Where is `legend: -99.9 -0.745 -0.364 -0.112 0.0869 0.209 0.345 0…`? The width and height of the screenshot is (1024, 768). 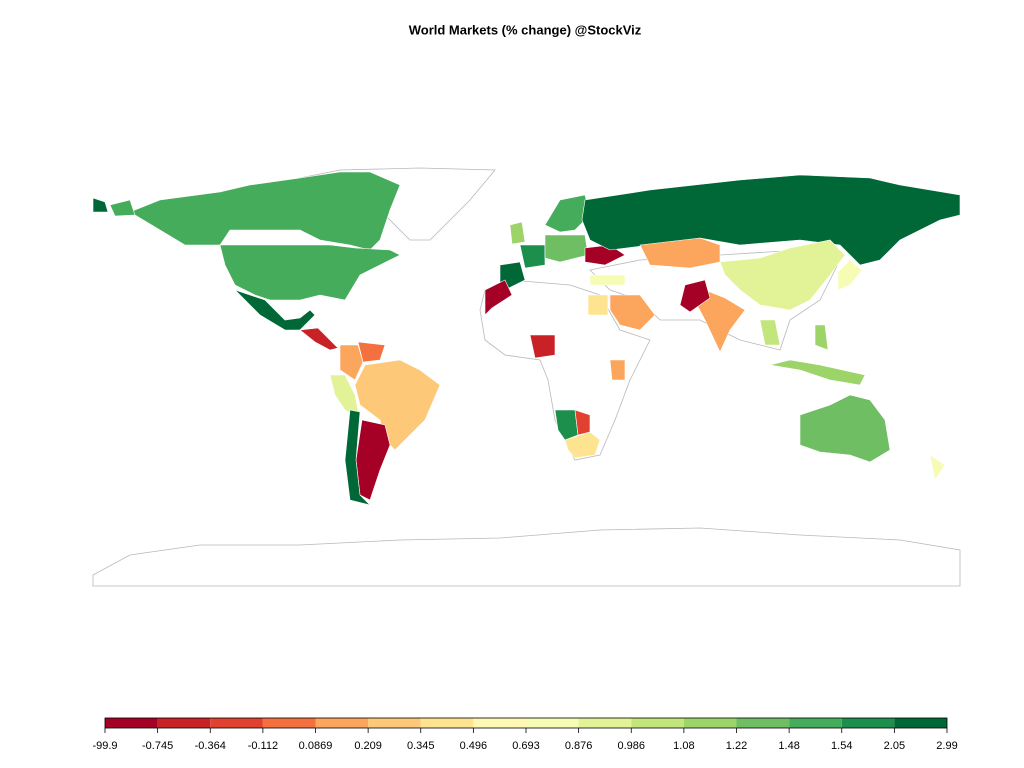 legend: -99.9 -0.745 -0.364 -0.112 0.0869 0.209 0.345 0… is located at coordinates (525, 734).